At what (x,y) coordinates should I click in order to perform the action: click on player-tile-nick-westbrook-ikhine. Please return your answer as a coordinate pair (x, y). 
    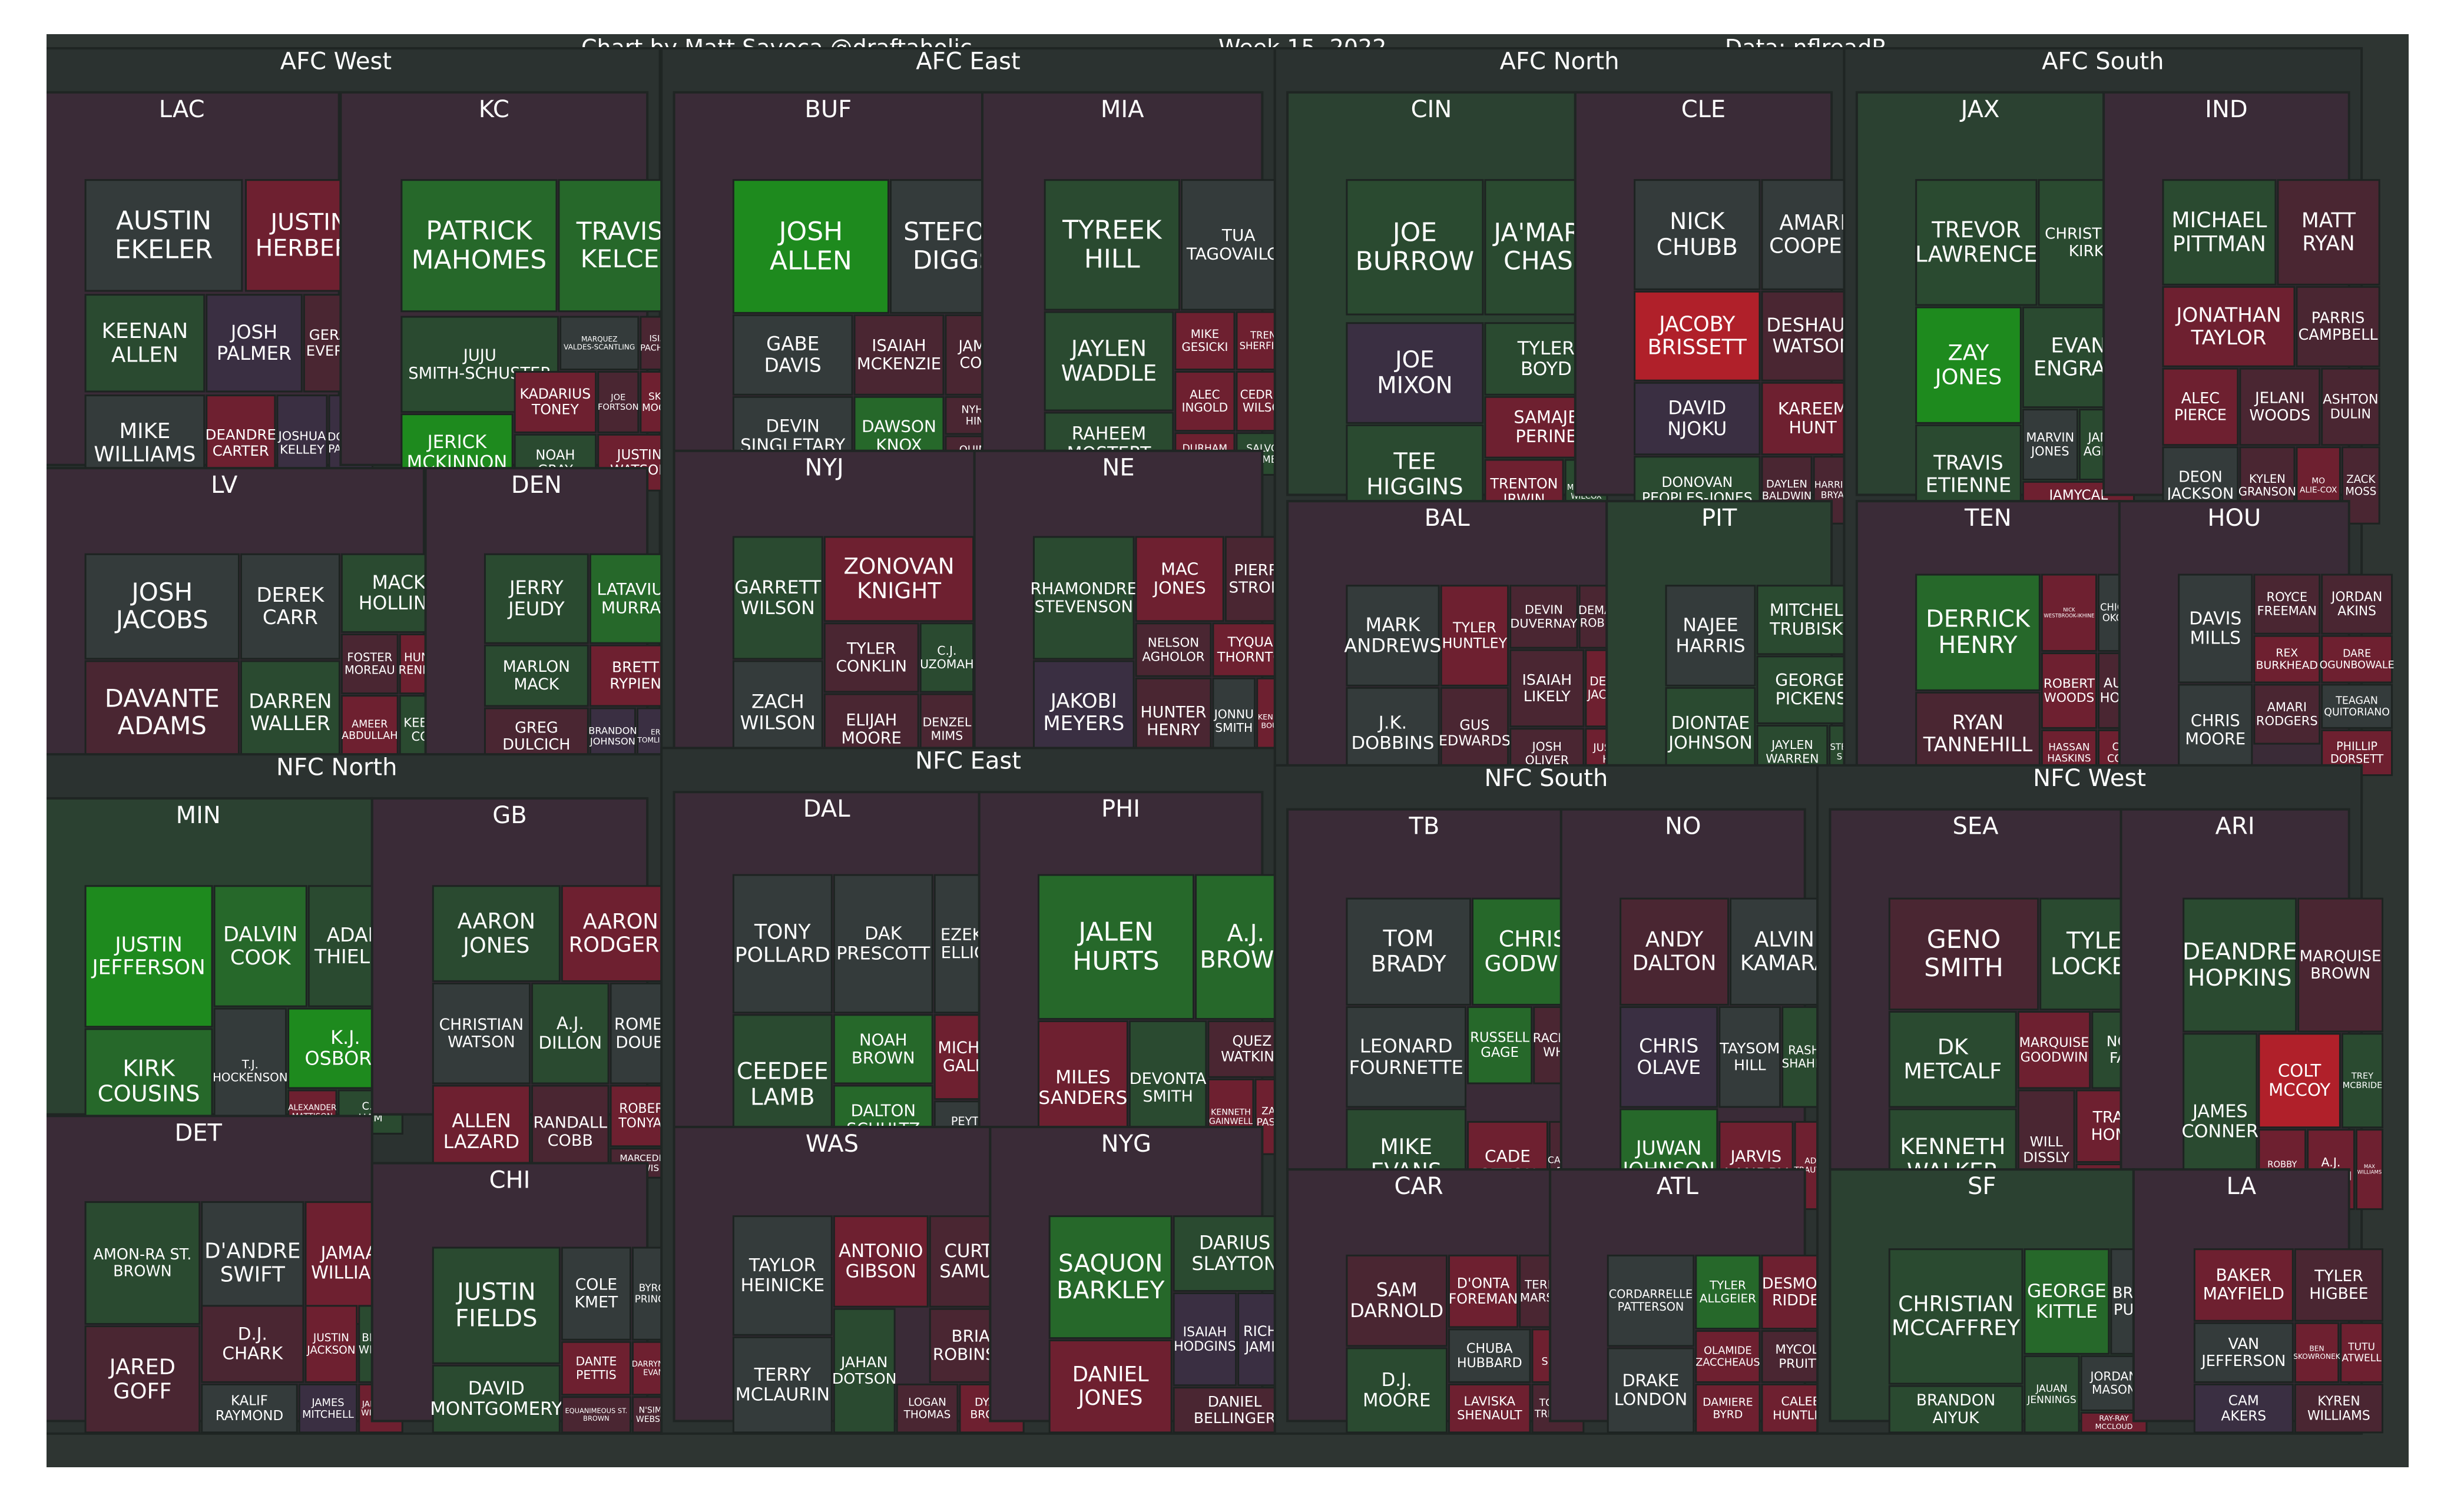
    Looking at the image, I should click on (2069, 612).